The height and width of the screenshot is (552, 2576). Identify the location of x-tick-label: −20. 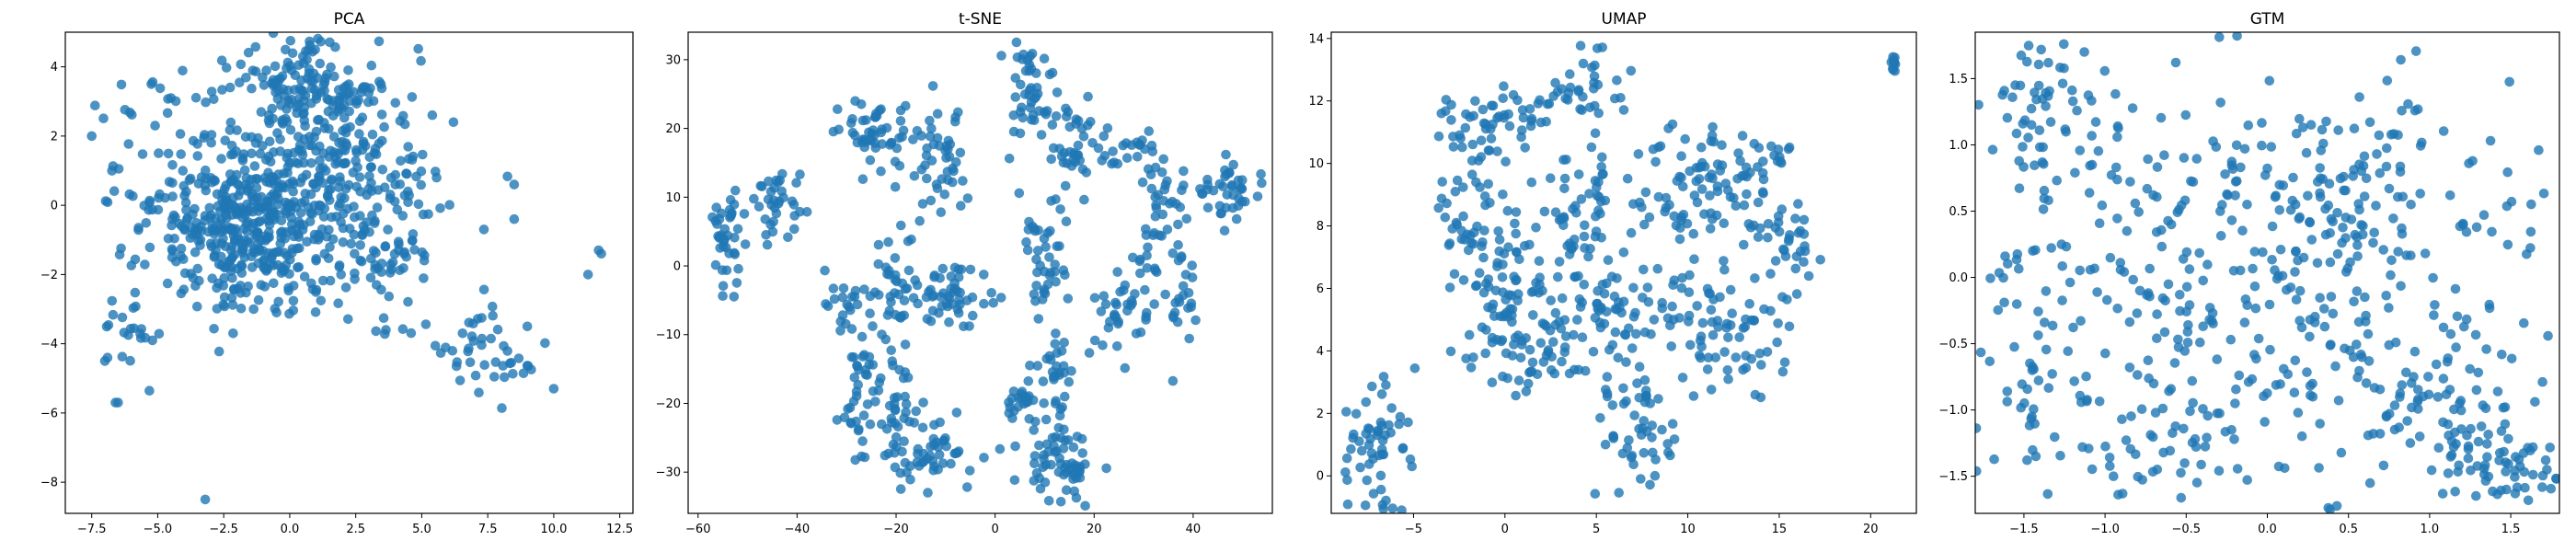
(895, 529).